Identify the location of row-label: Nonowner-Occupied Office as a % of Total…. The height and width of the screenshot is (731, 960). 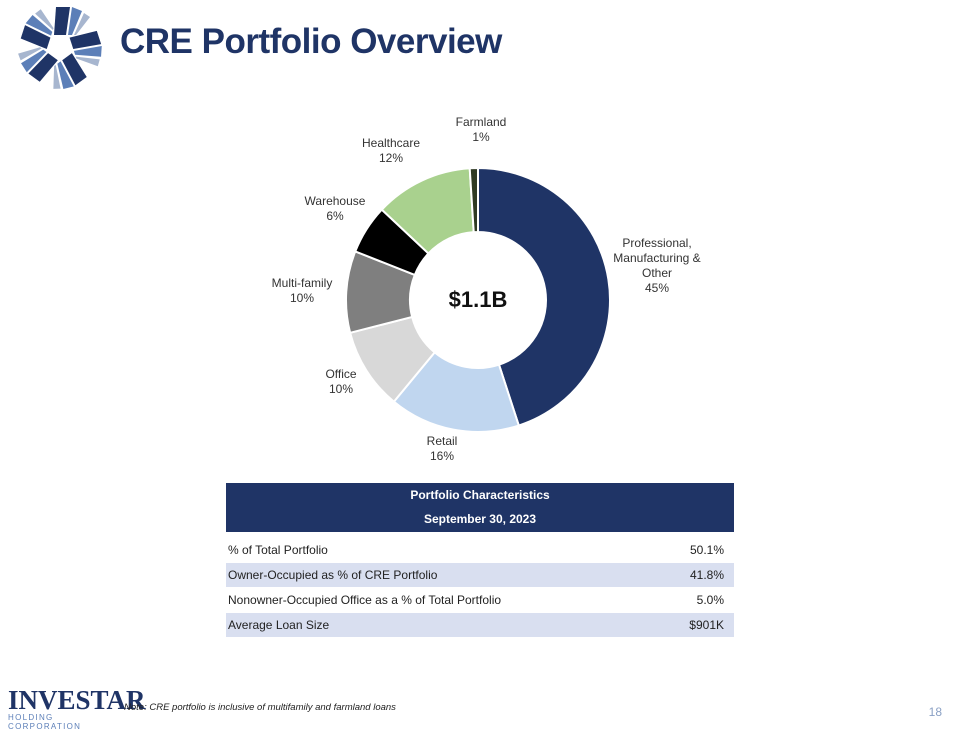
(365, 600).